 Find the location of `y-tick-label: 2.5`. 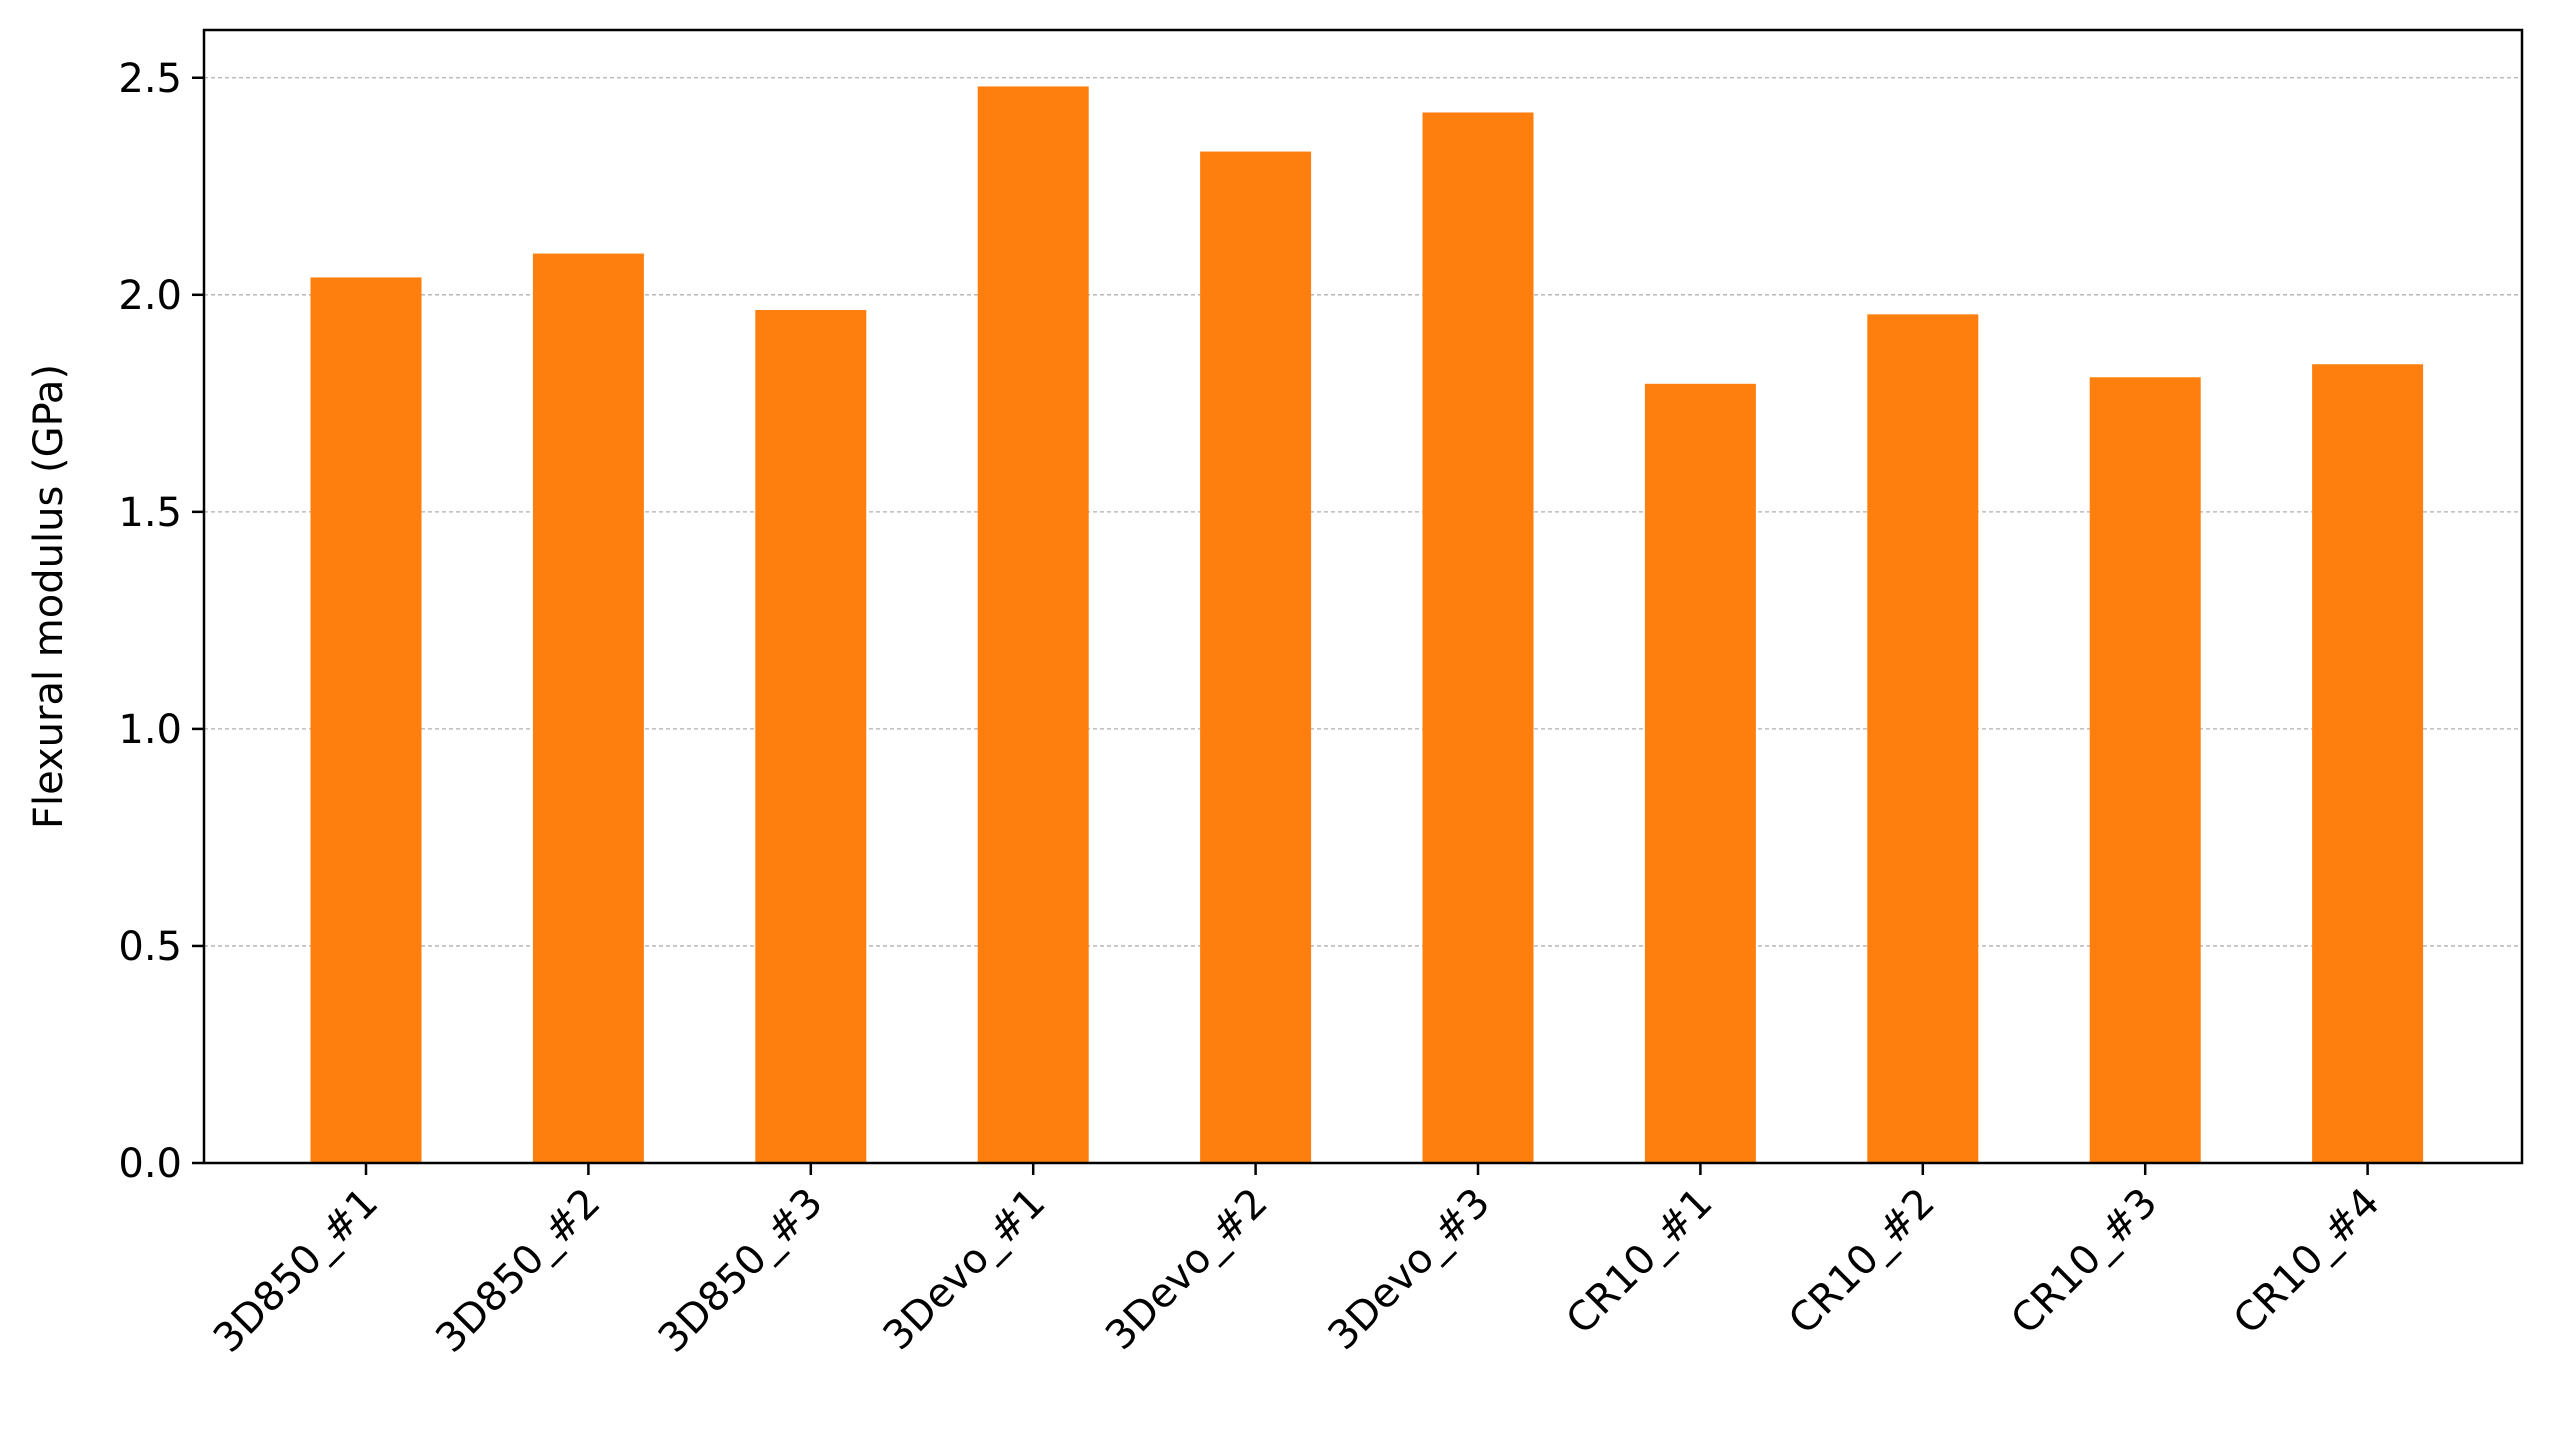

y-tick-label: 2.5 is located at coordinates (150, 79).